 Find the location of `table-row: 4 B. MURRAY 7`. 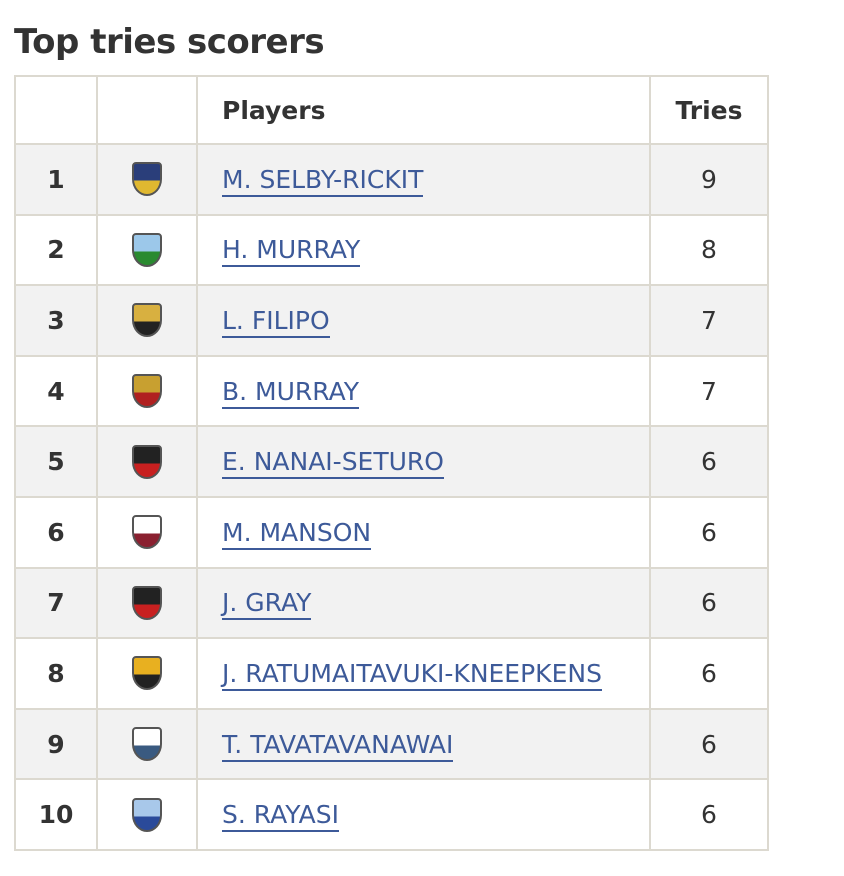

table-row: 4 B. MURRAY 7 is located at coordinates (391, 391).